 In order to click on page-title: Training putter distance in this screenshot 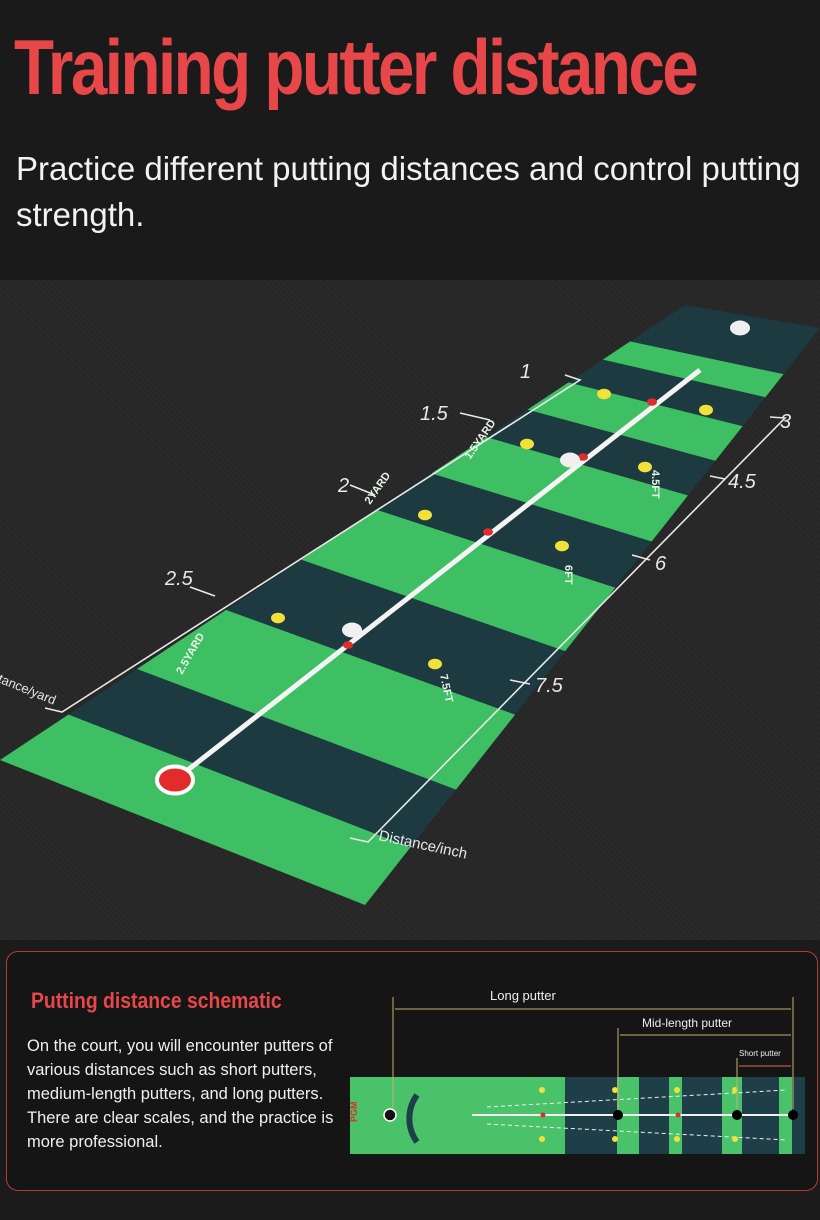, I will do `click(356, 67)`.